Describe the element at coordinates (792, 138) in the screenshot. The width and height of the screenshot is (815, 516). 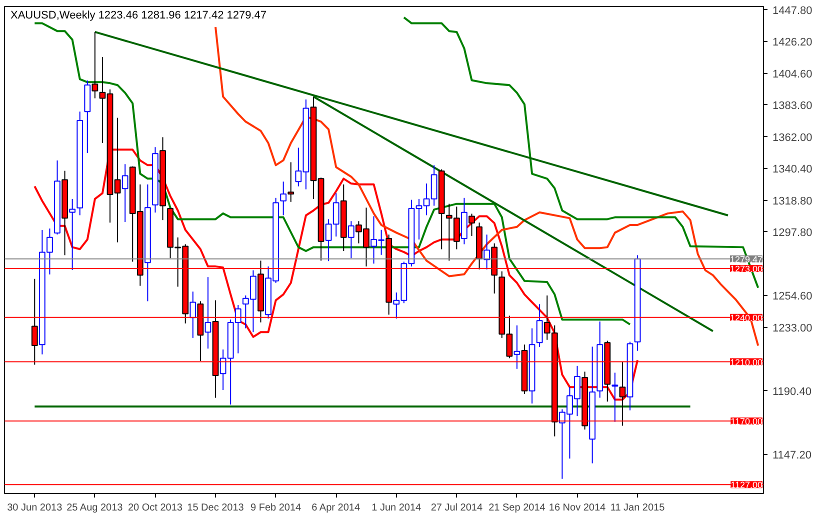
I see `y-tick-label: 1362.00` at that location.